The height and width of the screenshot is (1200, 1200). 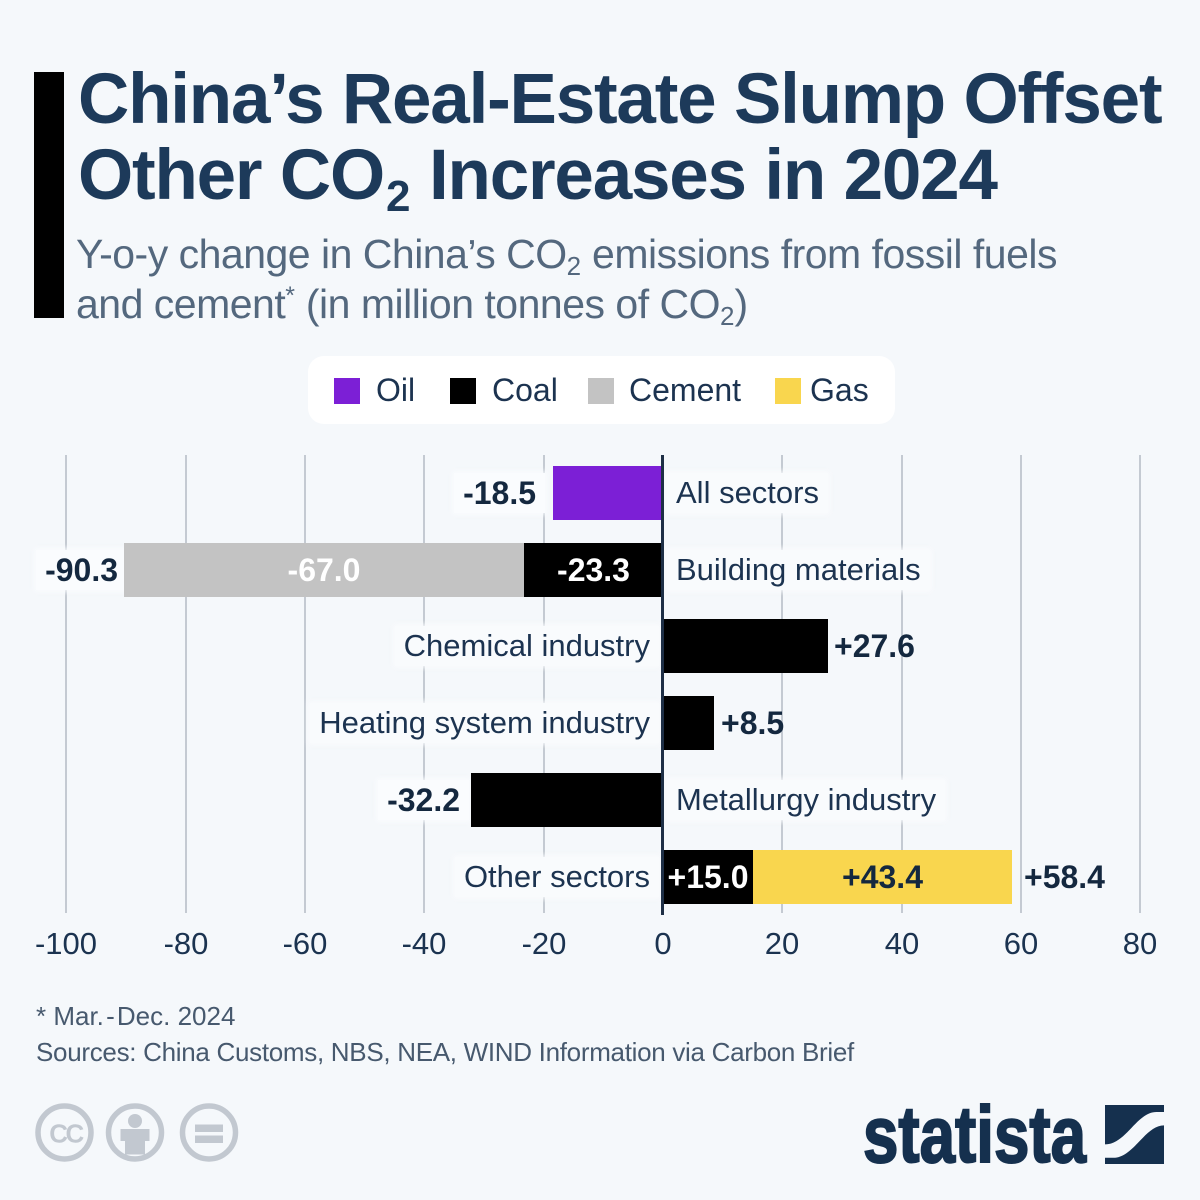 What do you see at coordinates (974, 1135) in the screenshot?
I see `svg-text: statista` at bounding box center [974, 1135].